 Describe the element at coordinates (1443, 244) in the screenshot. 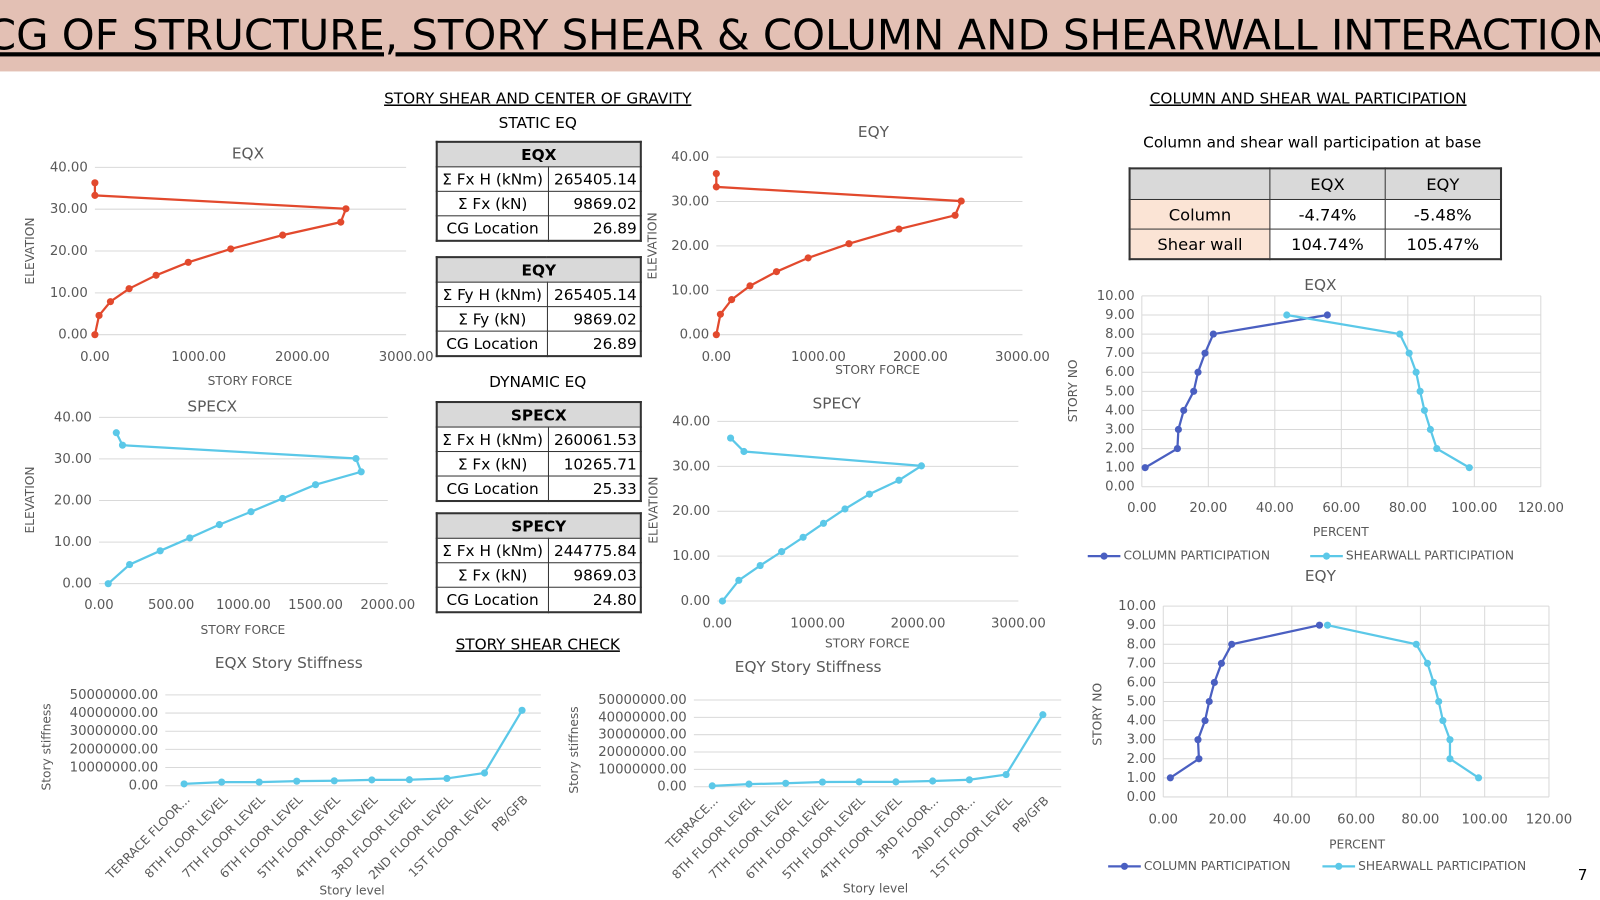

I see `table-cell: 105.47%` at that location.